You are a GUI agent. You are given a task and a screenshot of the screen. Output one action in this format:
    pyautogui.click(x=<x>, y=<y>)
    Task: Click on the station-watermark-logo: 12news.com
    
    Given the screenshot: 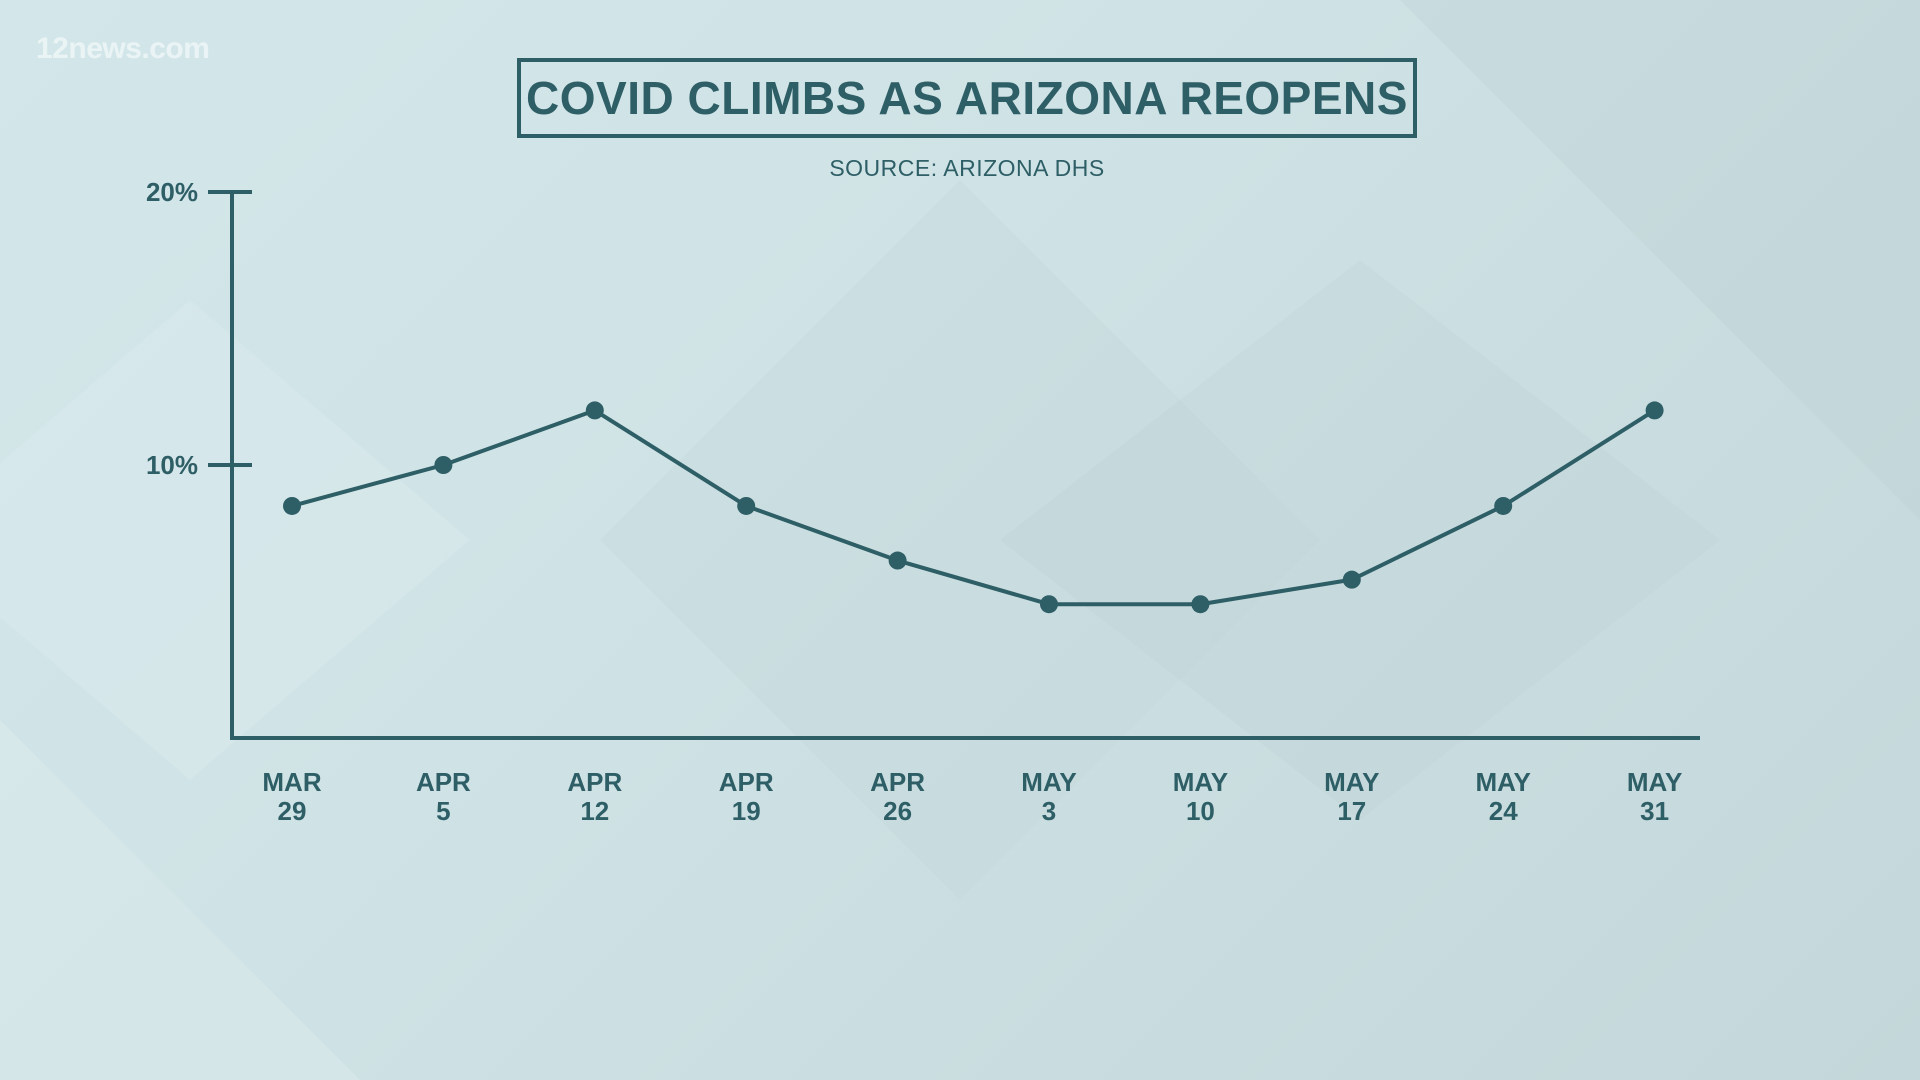 What is the action you would take?
    pyautogui.click(x=123, y=48)
    